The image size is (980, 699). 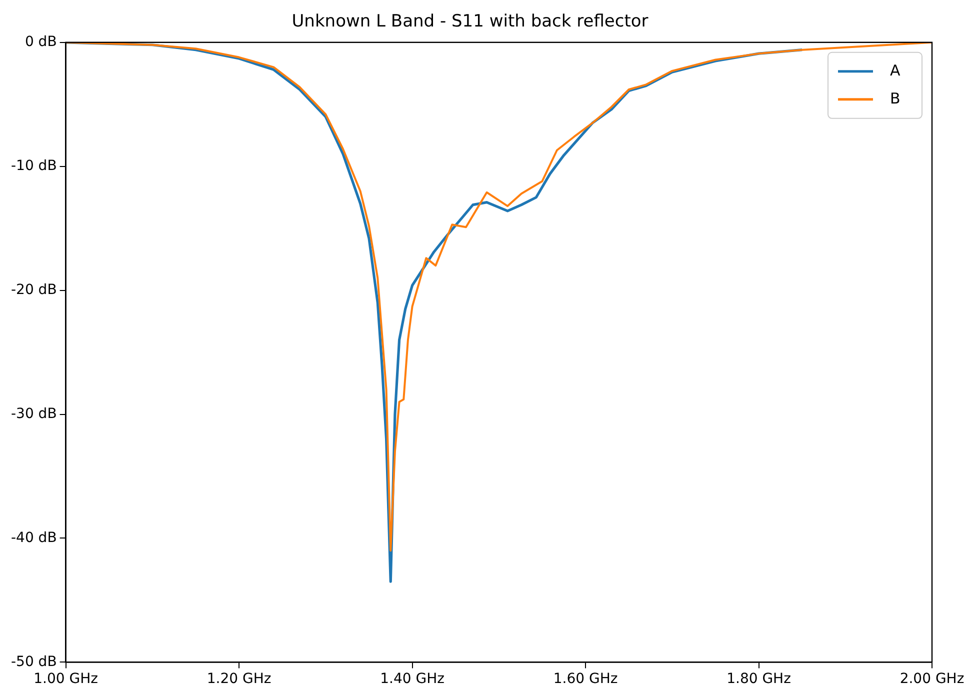 I want to click on x-tick-label: 1.40 GHz, so click(x=412, y=679).